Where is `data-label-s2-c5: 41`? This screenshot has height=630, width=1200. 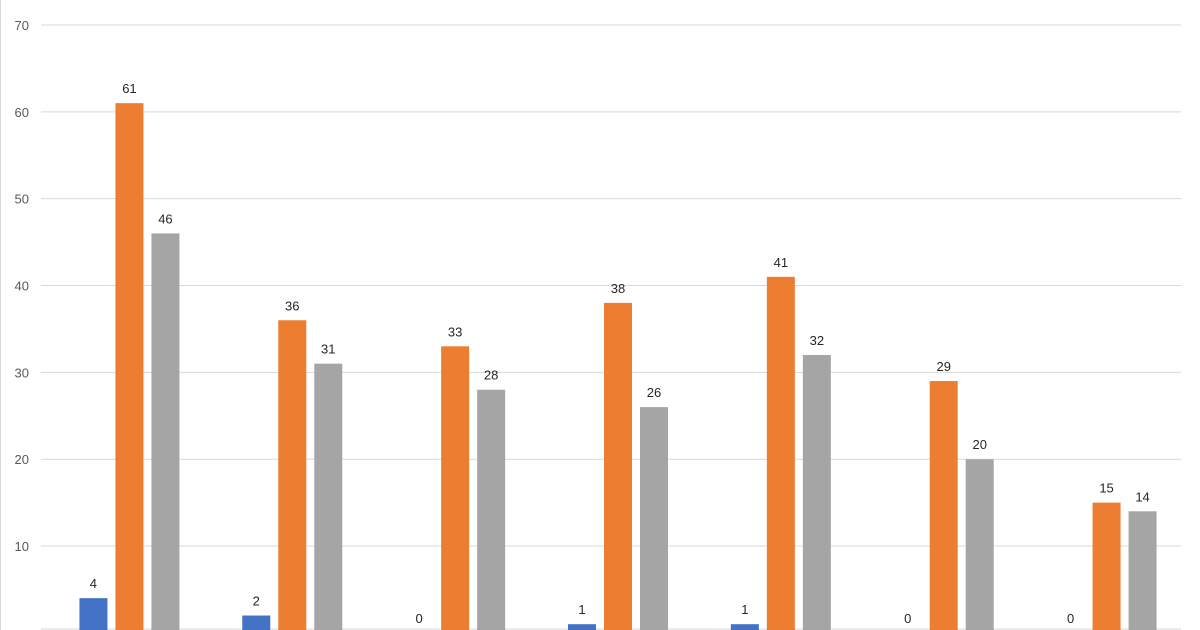
data-label-s2-c5: 41 is located at coordinates (781, 262).